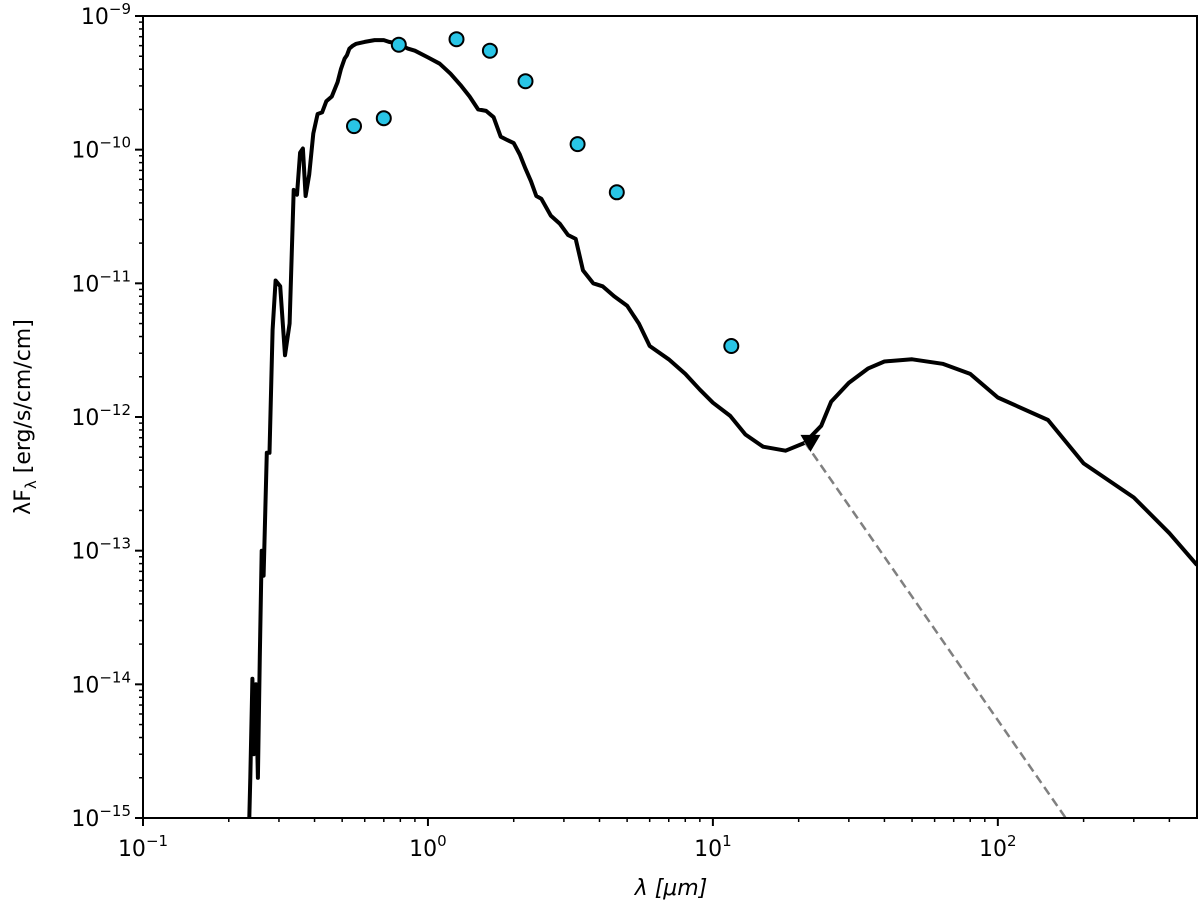 The width and height of the screenshot is (1200, 909). Describe the element at coordinates (101, 282) in the screenshot. I see `y-tick-label: 10−11` at that location.